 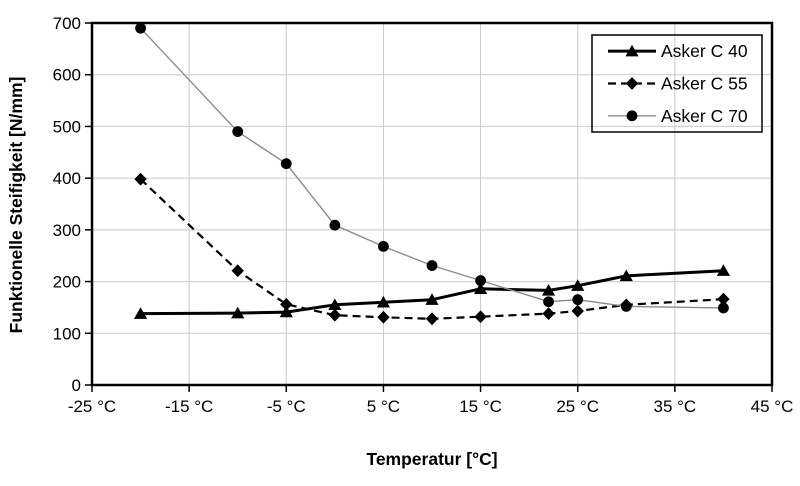 I want to click on x-tick-label: -15 °C, so click(x=189, y=406).